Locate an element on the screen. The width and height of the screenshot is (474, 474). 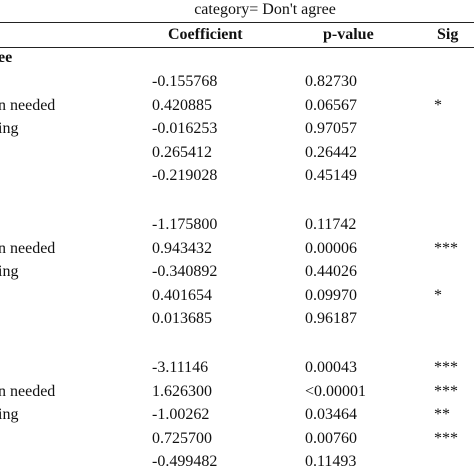
coefficient: -0.155768 is located at coordinates (185, 81).